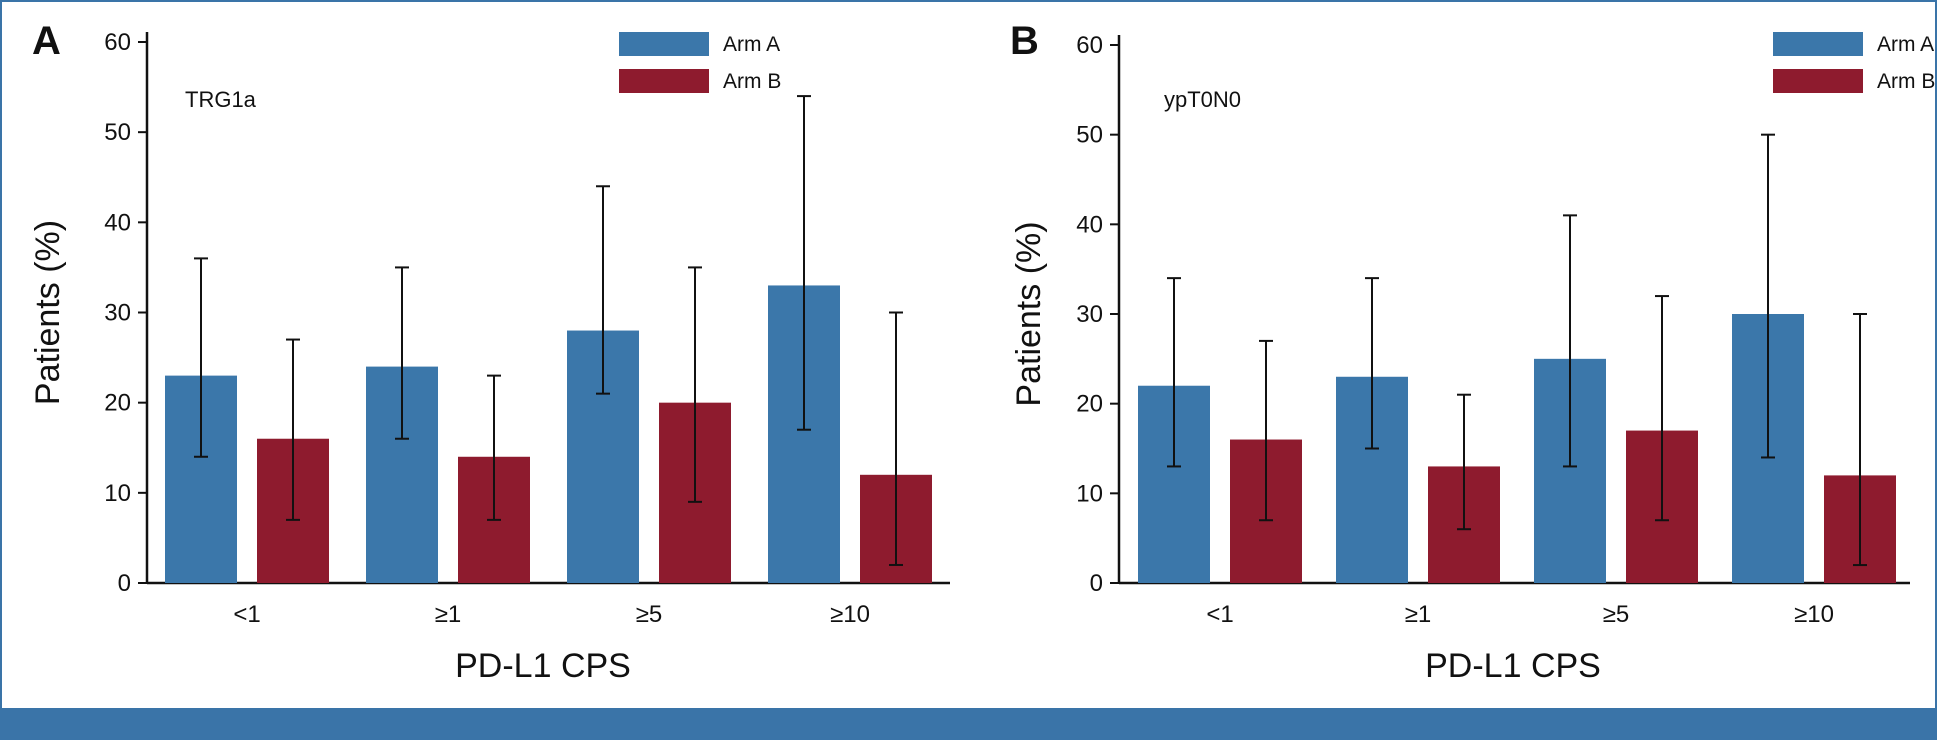 The height and width of the screenshot is (740, 1937). What do you see at coordinates (46, 41) in the screenshot?
I see `panel-letter: A` at bounding box center [46, 41].